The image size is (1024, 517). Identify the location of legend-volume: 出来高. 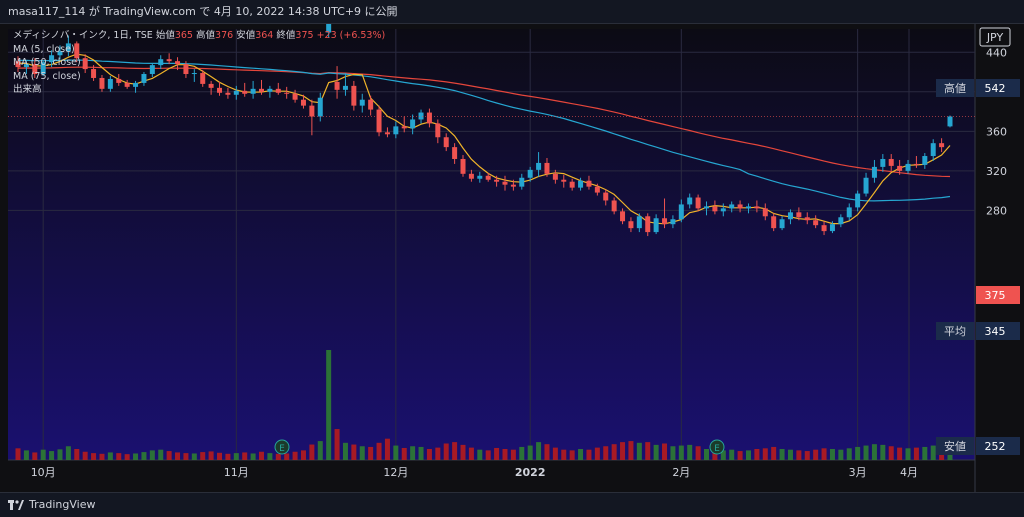
(27, 89).